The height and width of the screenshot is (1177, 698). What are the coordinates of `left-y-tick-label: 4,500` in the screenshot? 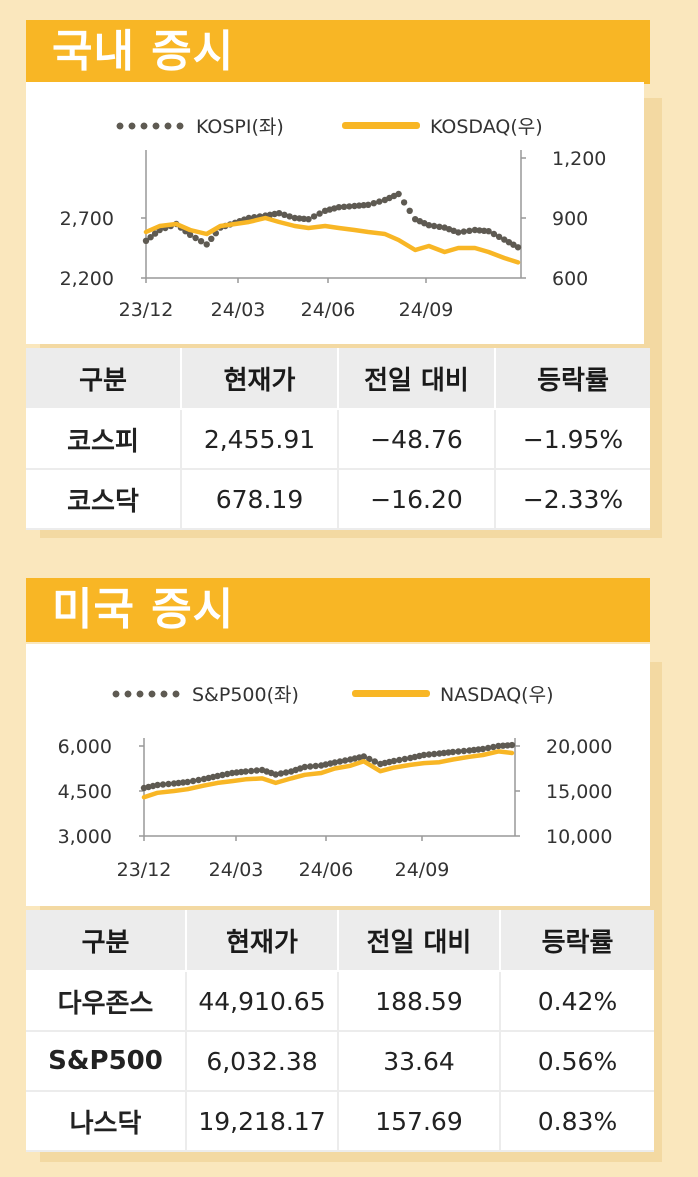 It's located at (85, 792).